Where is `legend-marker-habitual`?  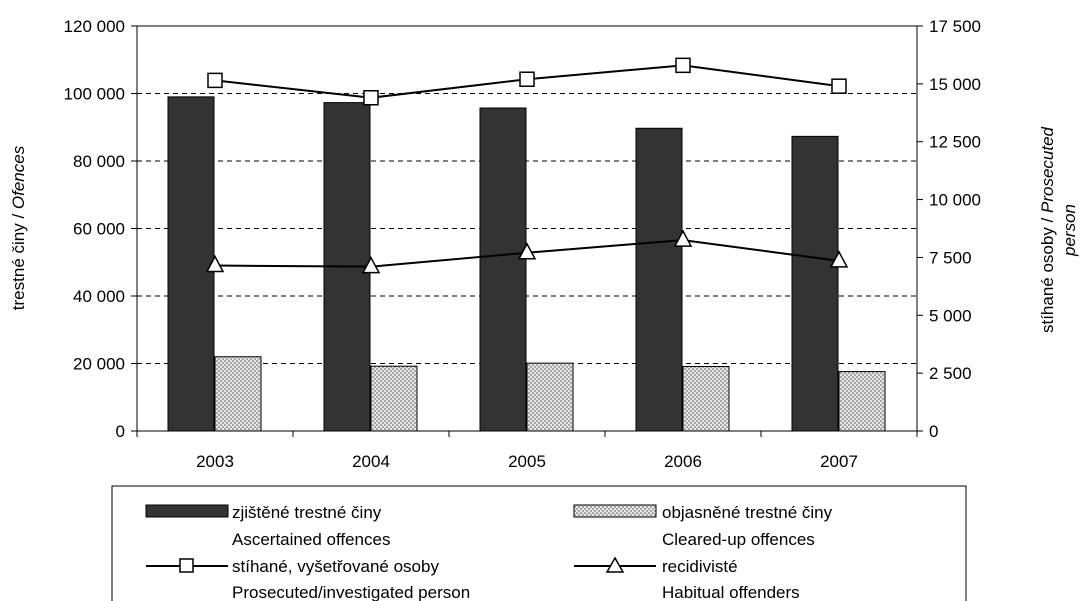 legend-marker-habitual is located at coordinates (615, 564).